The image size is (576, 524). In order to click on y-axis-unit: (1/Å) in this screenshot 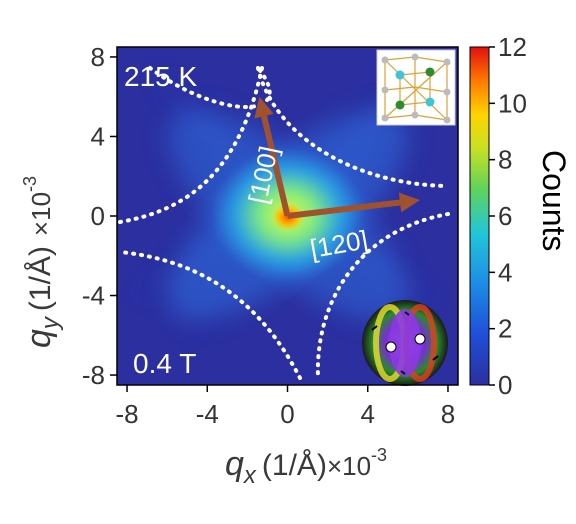, I will do `click(40, 278)`.